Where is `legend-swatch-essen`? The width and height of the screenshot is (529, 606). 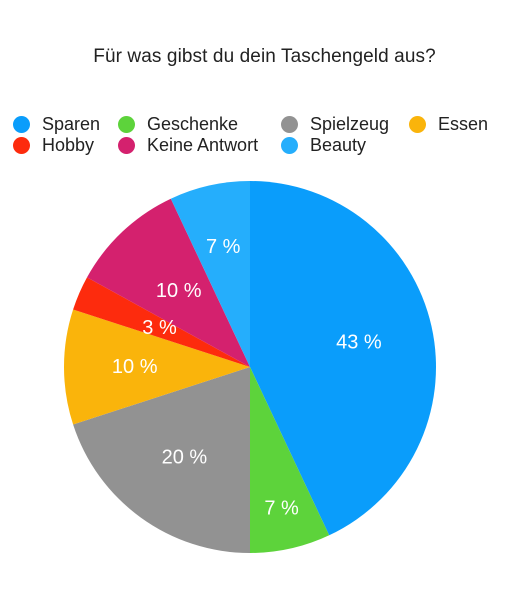 legend-swatch-essen is located at coordinates (417, 124).